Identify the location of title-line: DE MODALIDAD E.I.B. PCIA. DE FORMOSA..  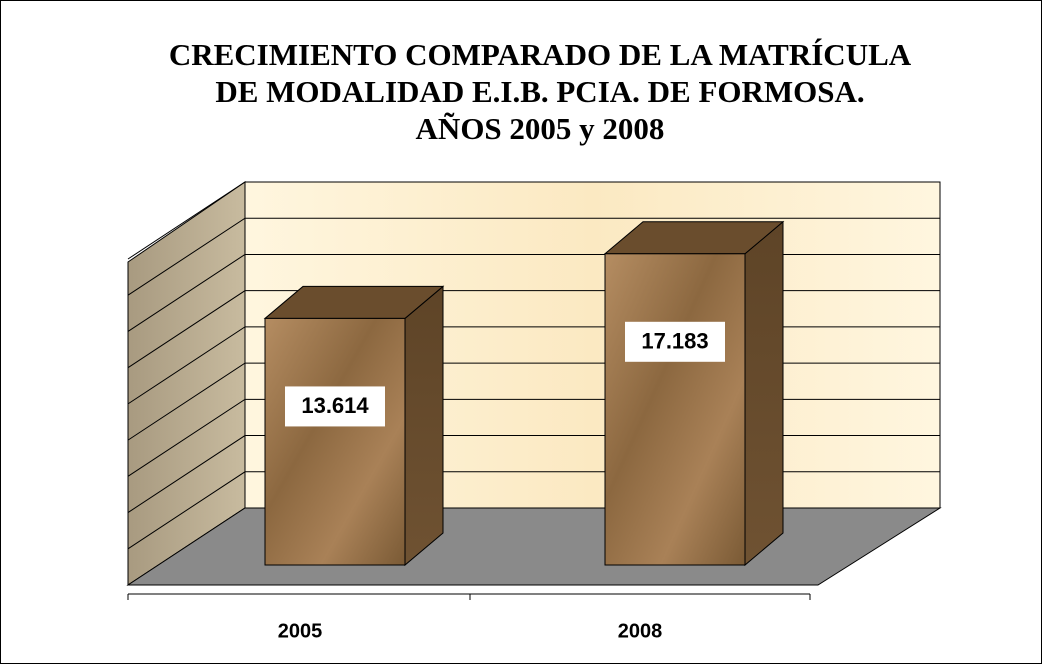
(539, 91).